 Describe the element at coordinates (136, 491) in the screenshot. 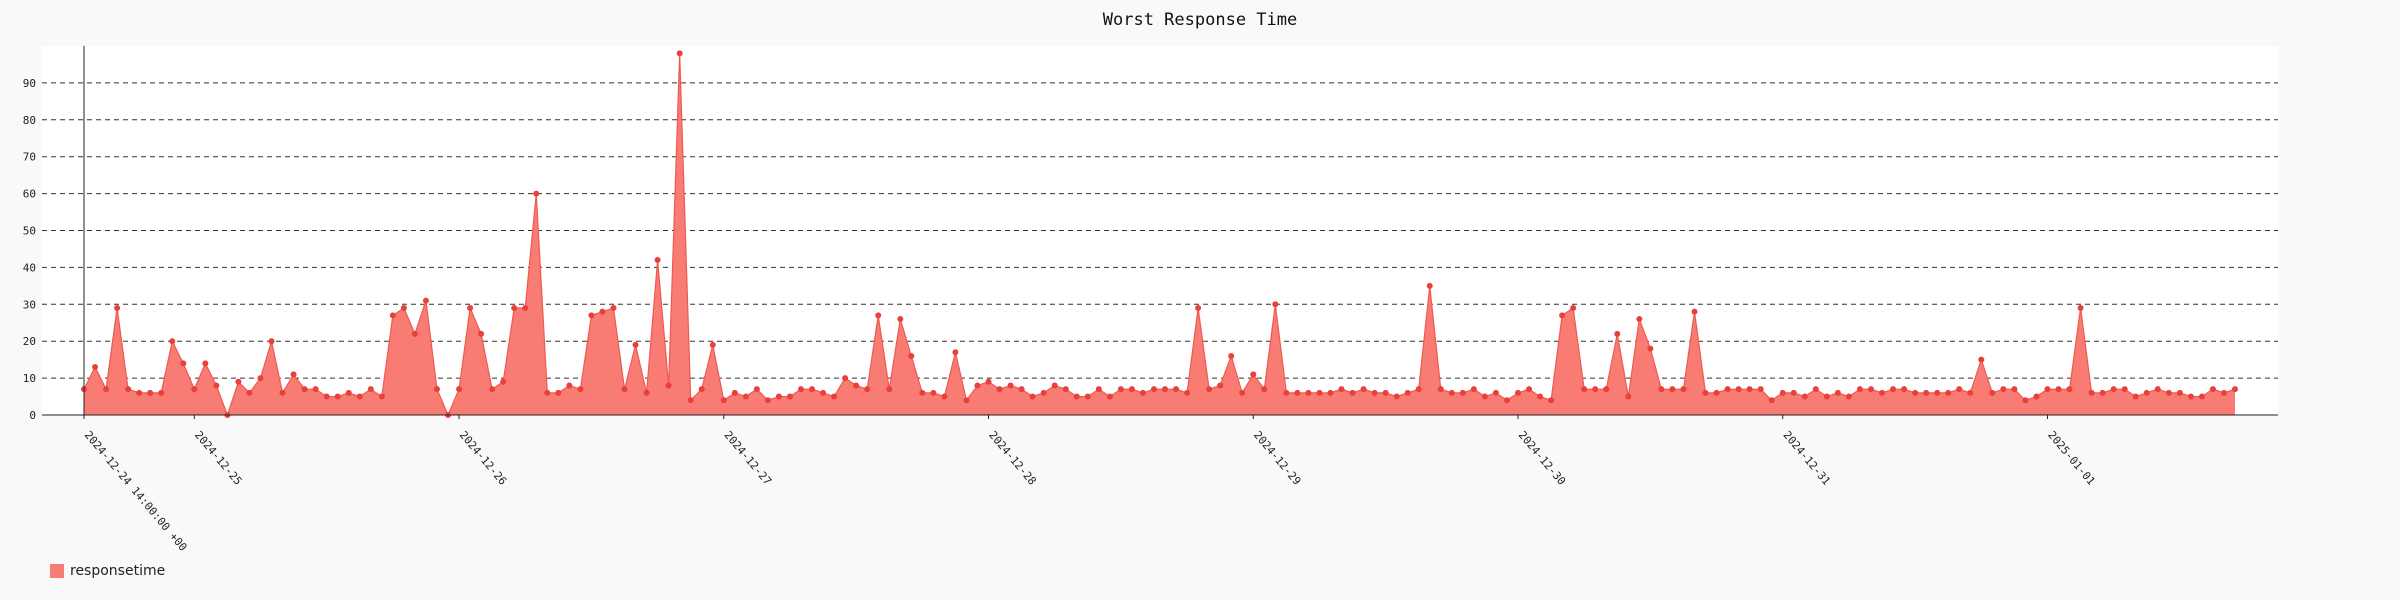

I see `x-tick-label: 2024-12-24 14:00:00 +00` at that location.